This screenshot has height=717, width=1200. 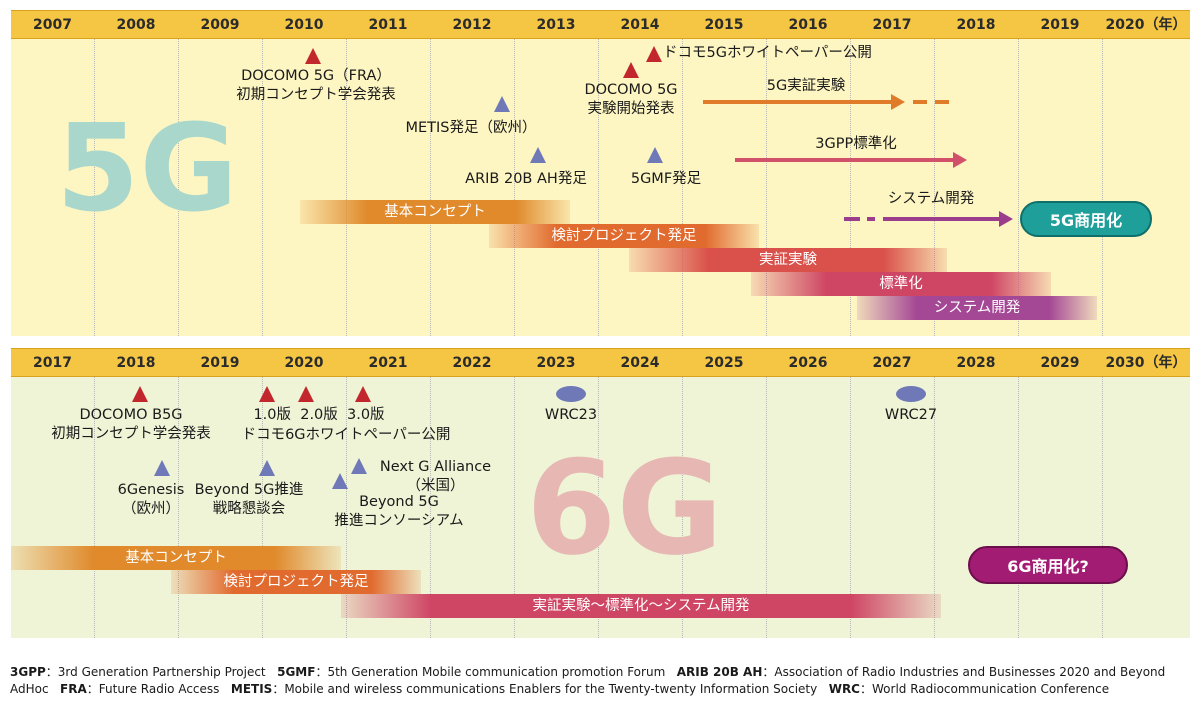 I want to click on milestone-arib: ARIB 20B AH発足, so click(x=526, y=179).